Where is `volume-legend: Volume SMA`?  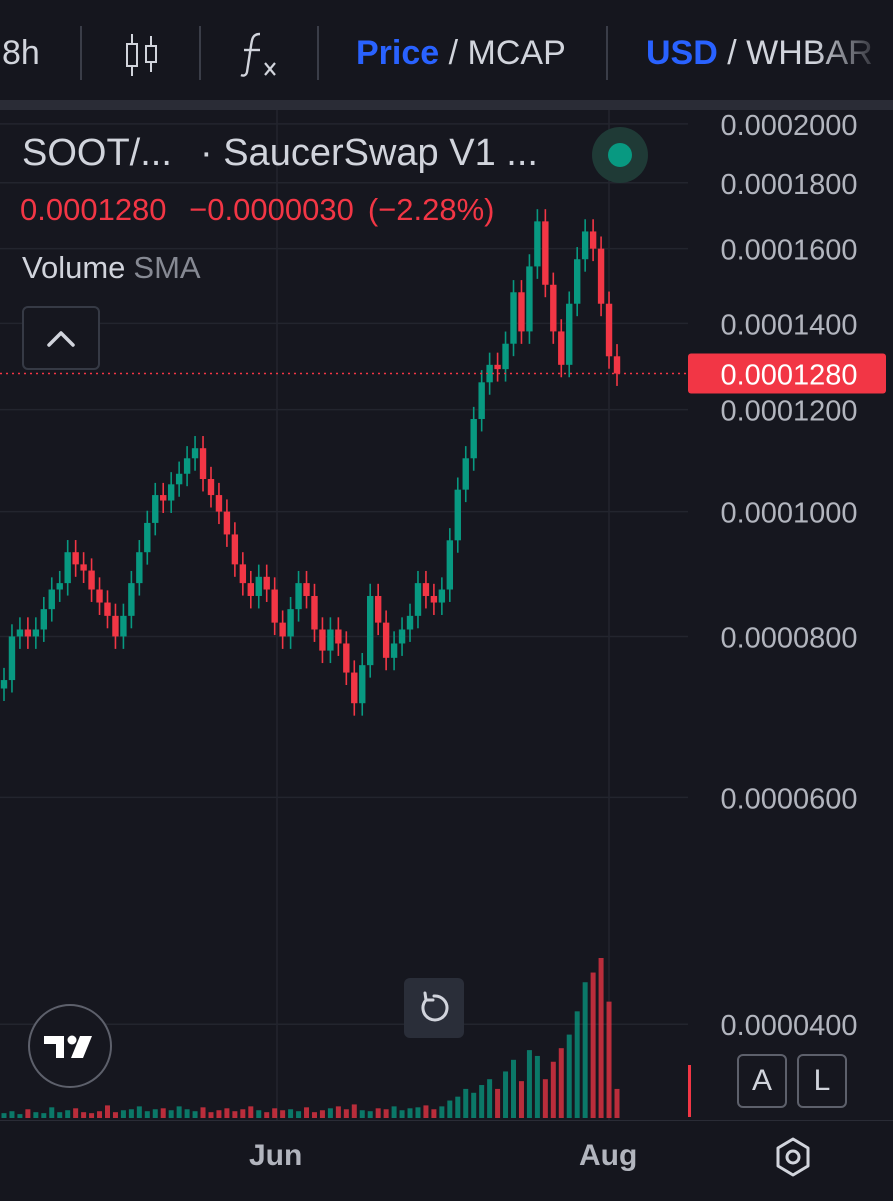
volume-legend: Volume SMA is located at coordinates (111, 268).